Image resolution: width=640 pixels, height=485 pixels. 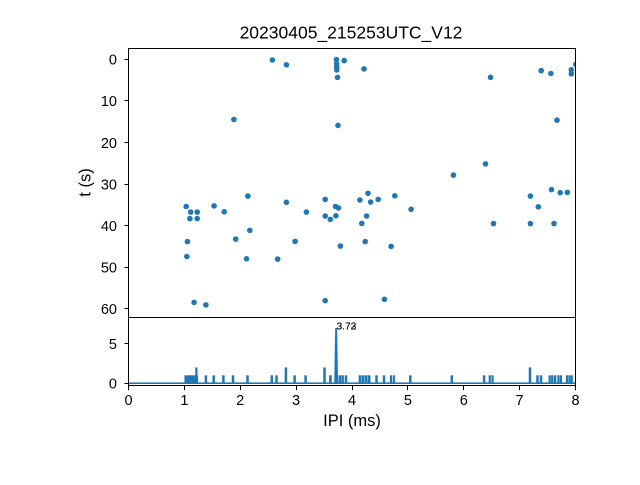 I want to click on svg-text: 8, so click(x=575, y=401).